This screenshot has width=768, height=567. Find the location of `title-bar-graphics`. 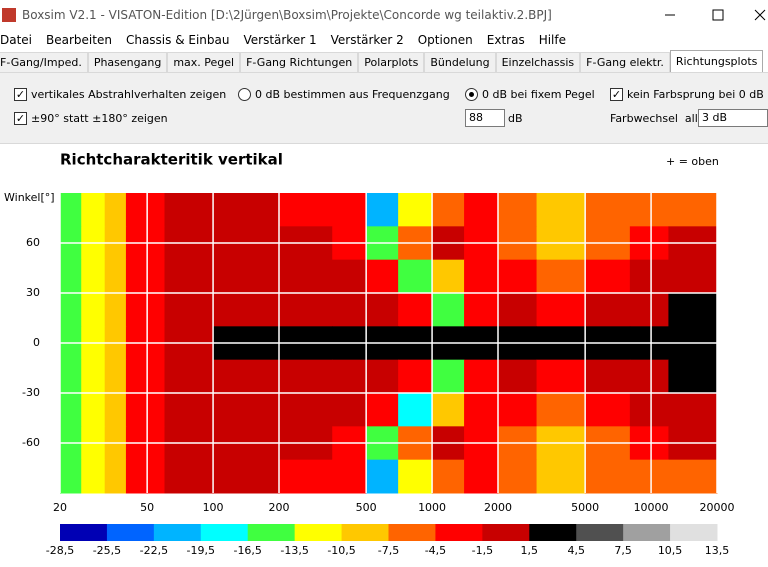

title-bar-graphics is located at coordinates (384, 15).